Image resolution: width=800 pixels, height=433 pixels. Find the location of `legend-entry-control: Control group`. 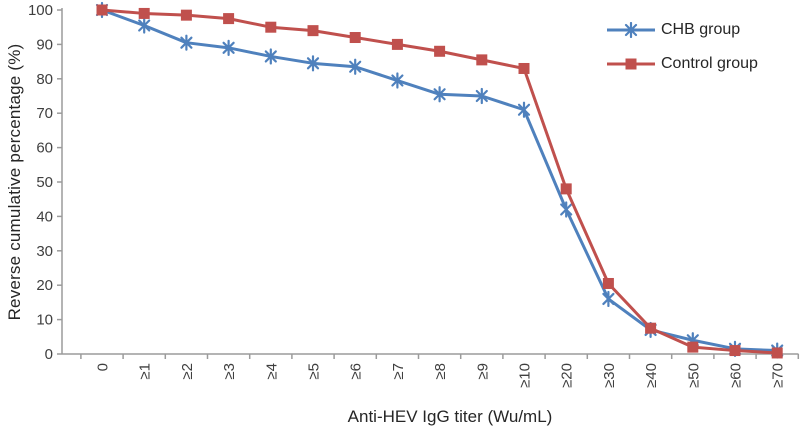

legend-entry-control: Control group is located at coordinates (682, 64).